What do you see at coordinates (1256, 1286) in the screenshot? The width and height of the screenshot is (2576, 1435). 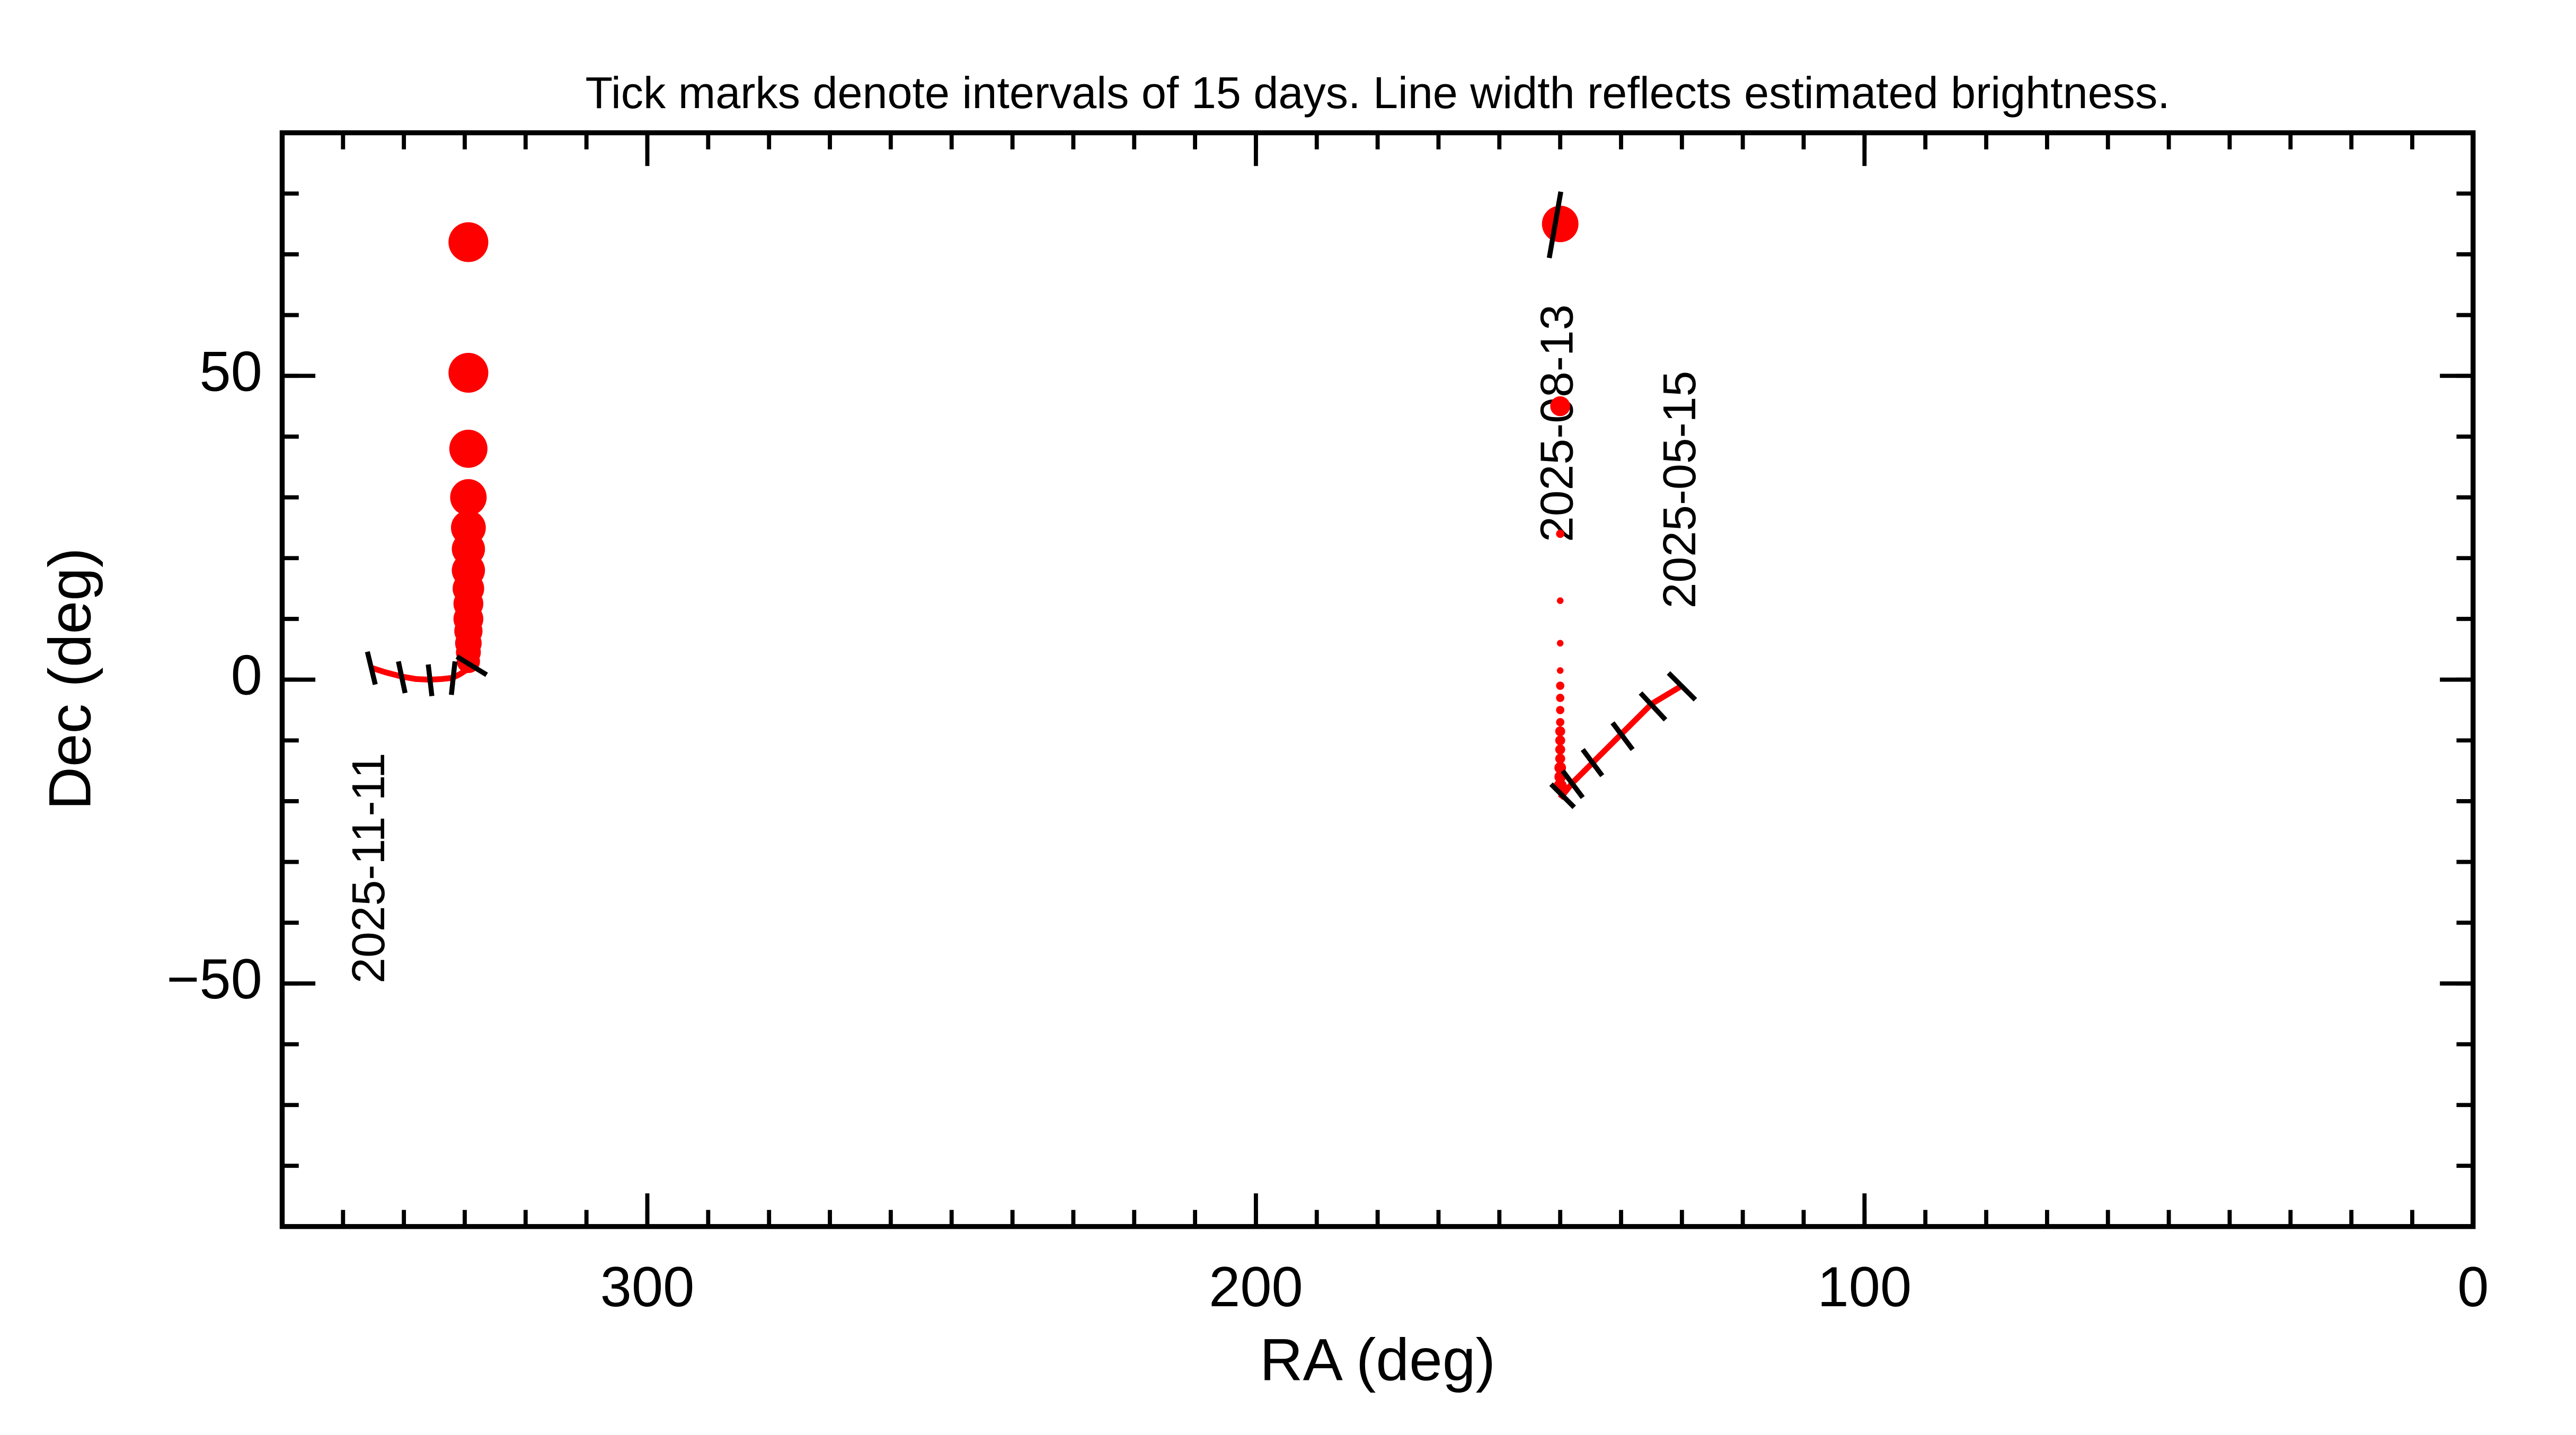 I see `x-tick-label: 200` at bounding box center [1256, 1286].